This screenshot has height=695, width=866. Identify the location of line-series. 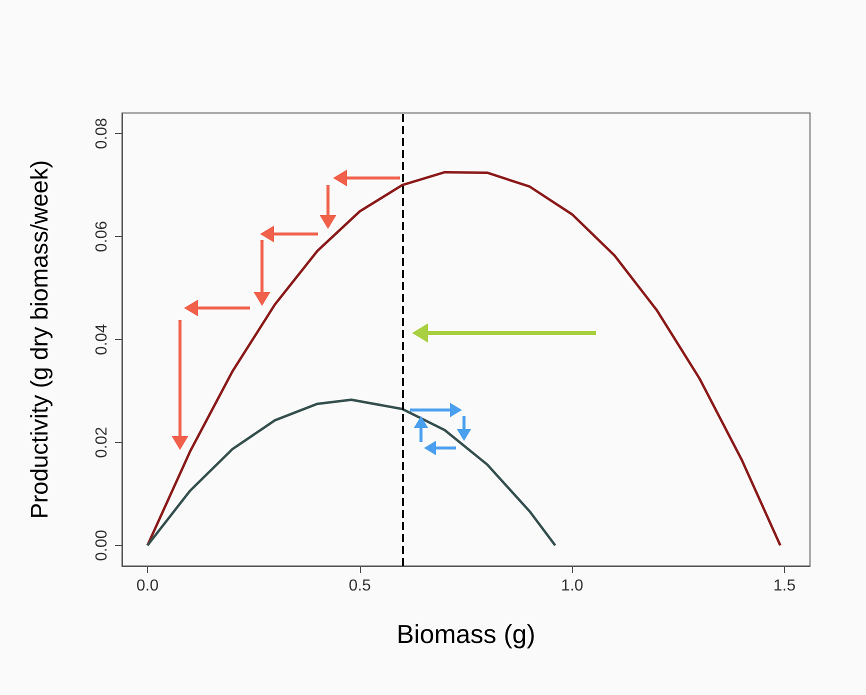
(351, 472).